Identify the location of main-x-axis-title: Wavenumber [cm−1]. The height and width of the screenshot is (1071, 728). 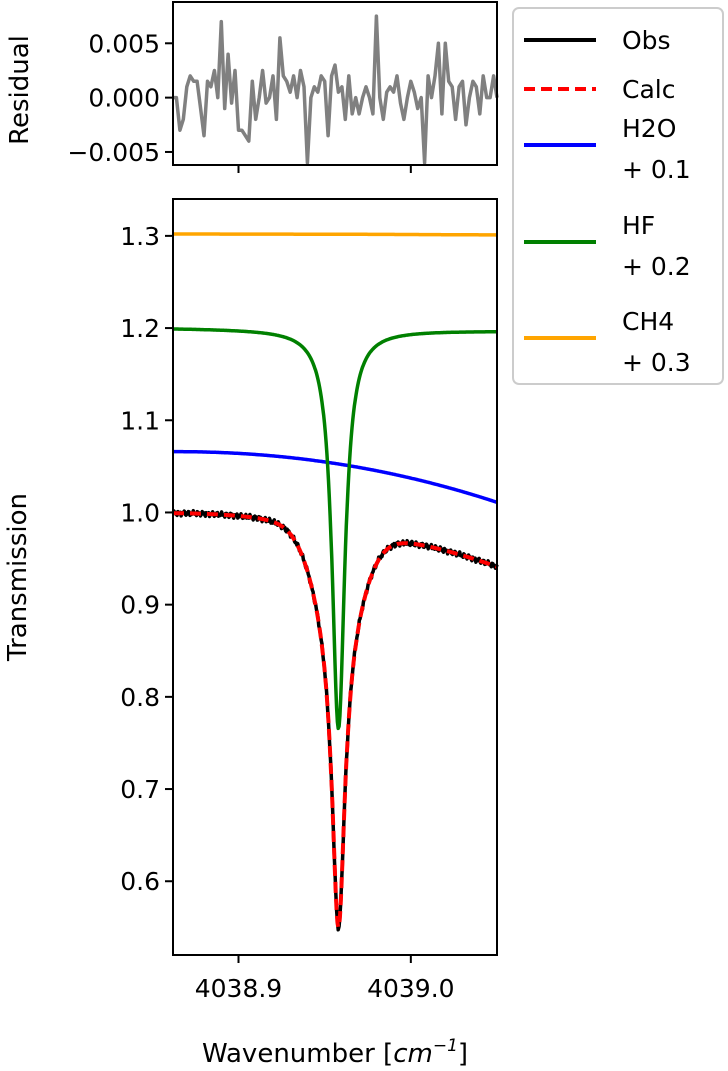
(335, 1052).